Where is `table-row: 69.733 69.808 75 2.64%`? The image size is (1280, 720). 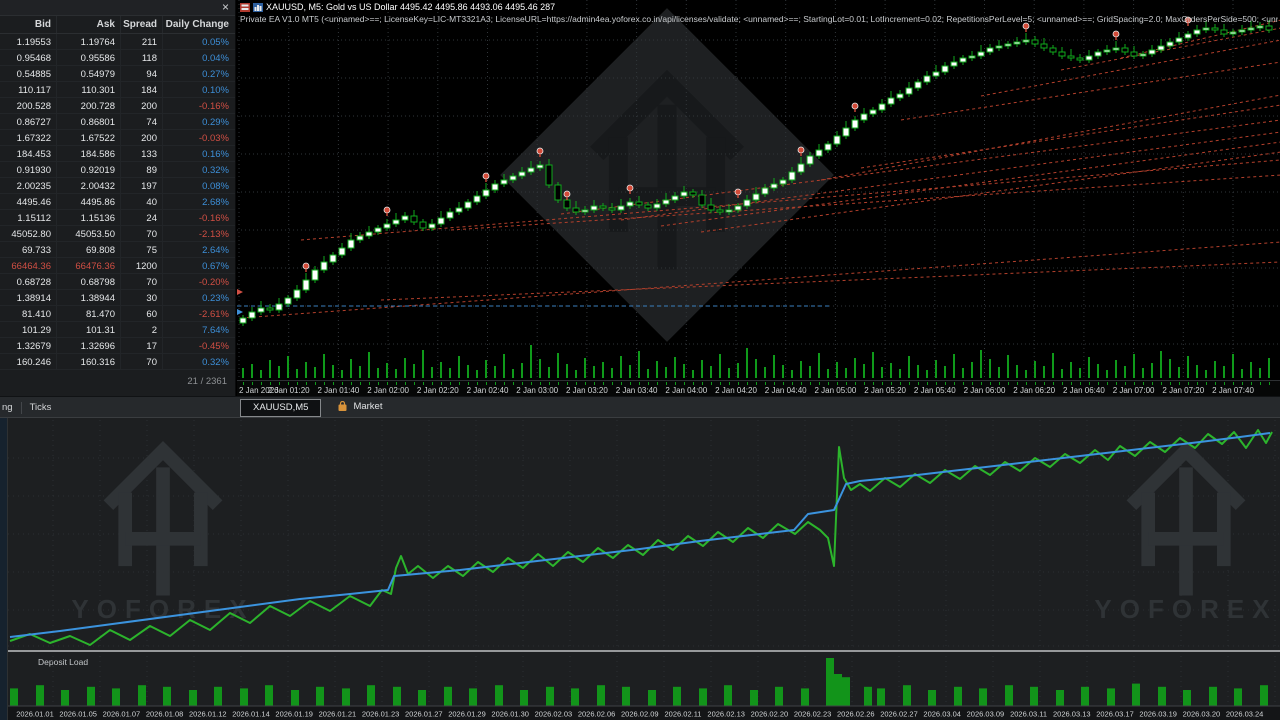 table-row: 69.733 69.808 75 2.64% is located at coordinates (117, 250).